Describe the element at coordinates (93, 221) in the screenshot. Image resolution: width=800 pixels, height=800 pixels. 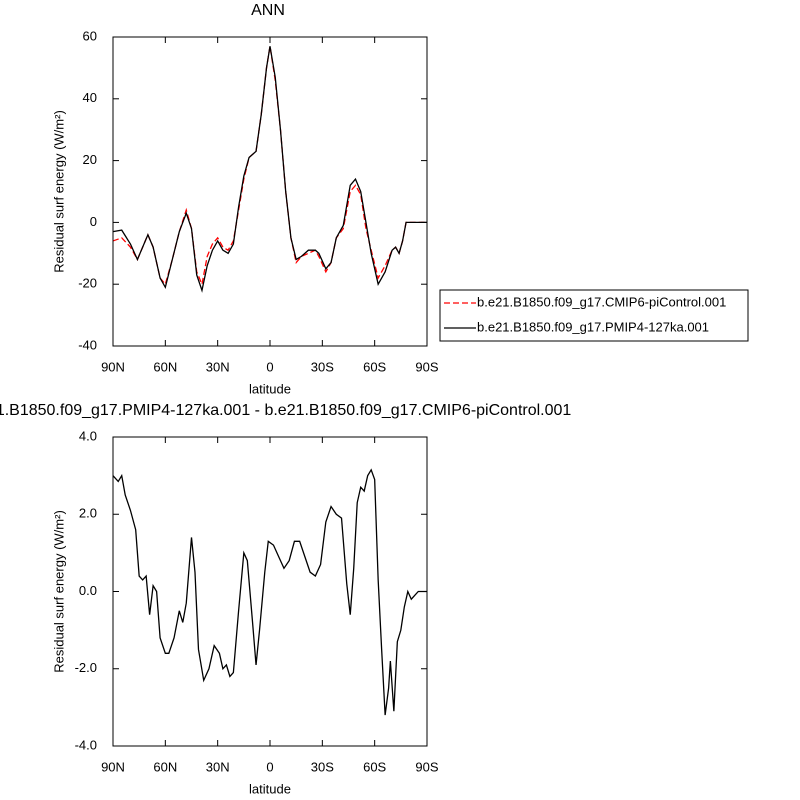
I see `y-tick-label: 0` at that location.